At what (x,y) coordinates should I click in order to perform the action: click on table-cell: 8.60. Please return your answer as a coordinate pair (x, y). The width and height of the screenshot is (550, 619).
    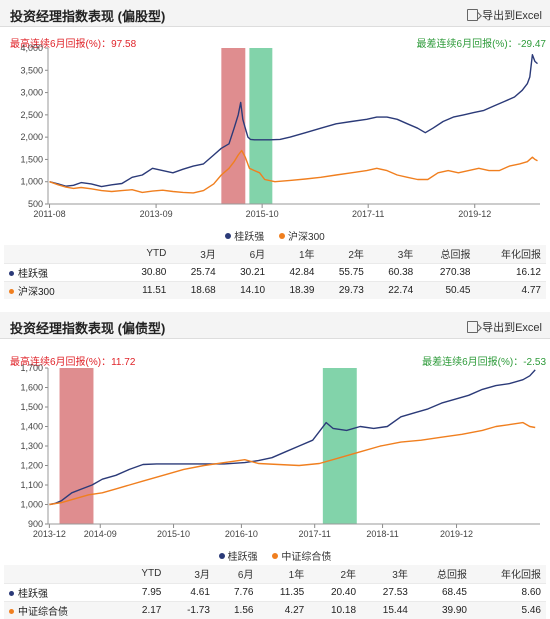
    Looking at the image, I should click on (508, 591).